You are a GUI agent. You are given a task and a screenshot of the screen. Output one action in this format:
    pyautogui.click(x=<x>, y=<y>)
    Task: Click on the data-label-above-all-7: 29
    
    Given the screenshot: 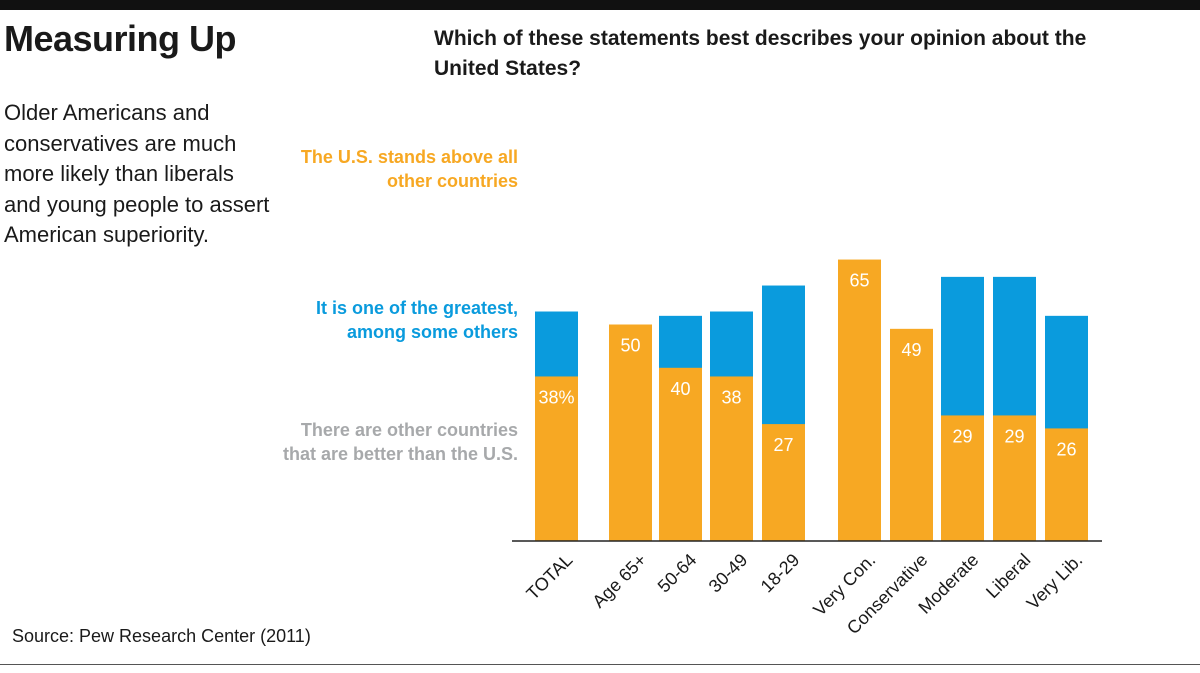 What is the action you would take?
    pyautogui.click(x=962, y=436)
    